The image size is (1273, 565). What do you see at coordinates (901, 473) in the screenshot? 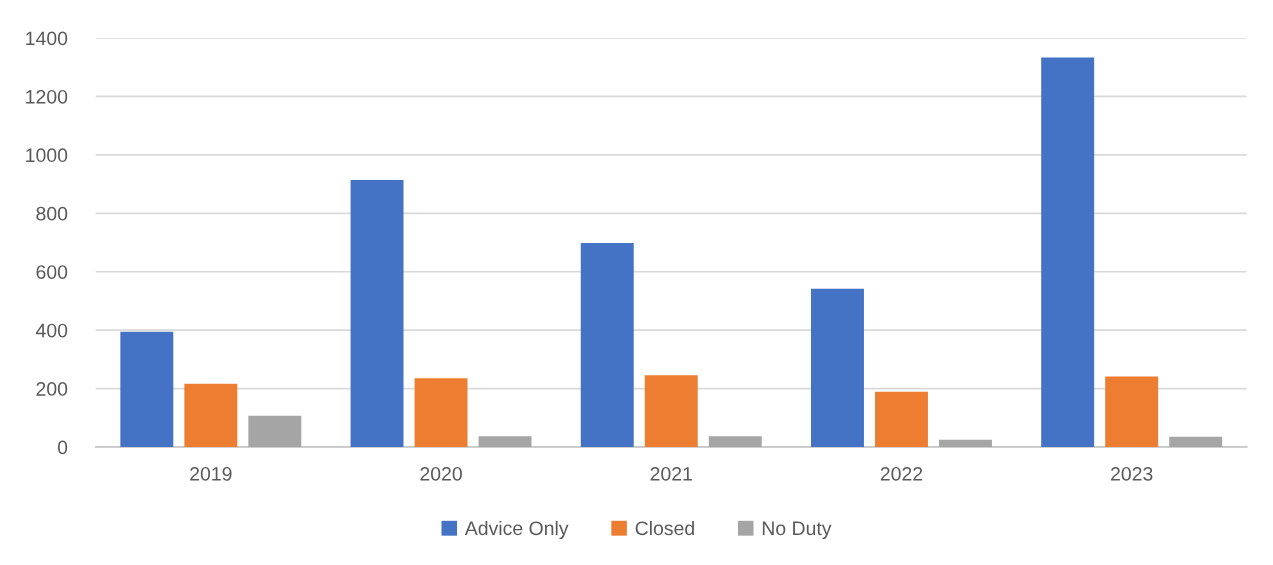
I see `x-tick-label: 2022` at bounding box center [901, 473].